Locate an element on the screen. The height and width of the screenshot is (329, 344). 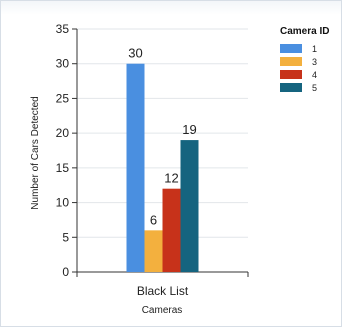
legend-label: 5 is located at coordinates (314, 88).